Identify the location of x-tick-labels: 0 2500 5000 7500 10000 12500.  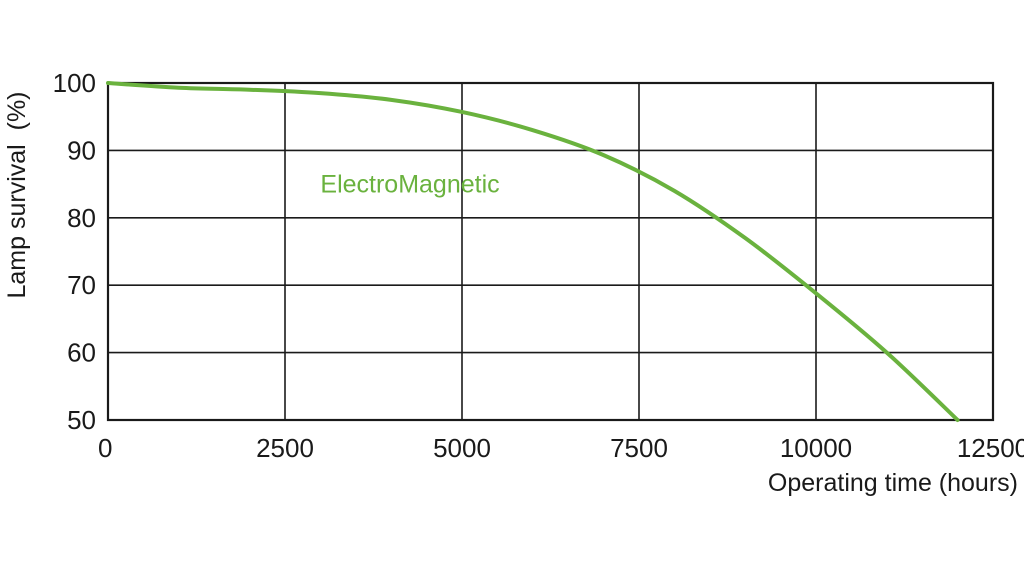
(561, 448).